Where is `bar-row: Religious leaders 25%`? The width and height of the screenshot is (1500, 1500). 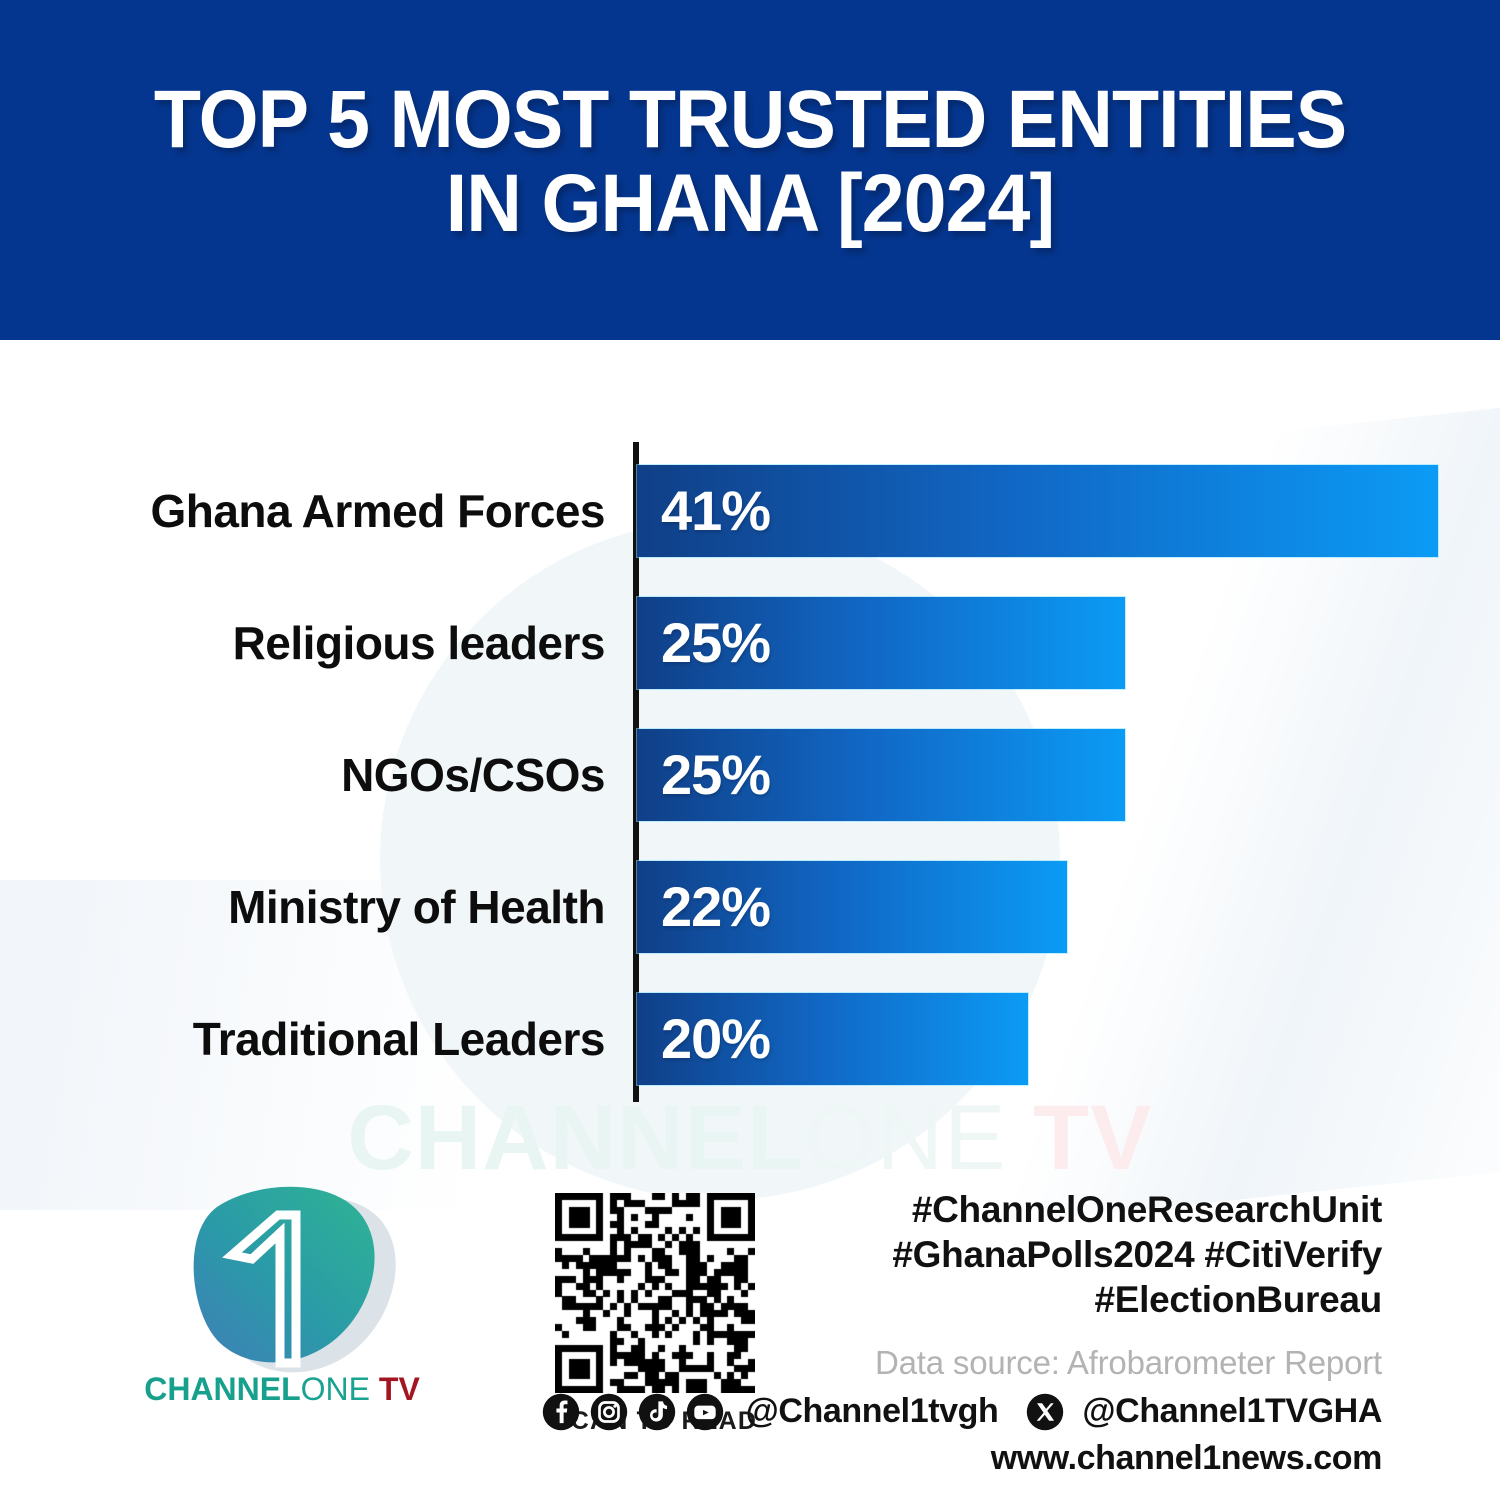
bar-row: Religious leaders 25% is located at coordinates (750, 643).